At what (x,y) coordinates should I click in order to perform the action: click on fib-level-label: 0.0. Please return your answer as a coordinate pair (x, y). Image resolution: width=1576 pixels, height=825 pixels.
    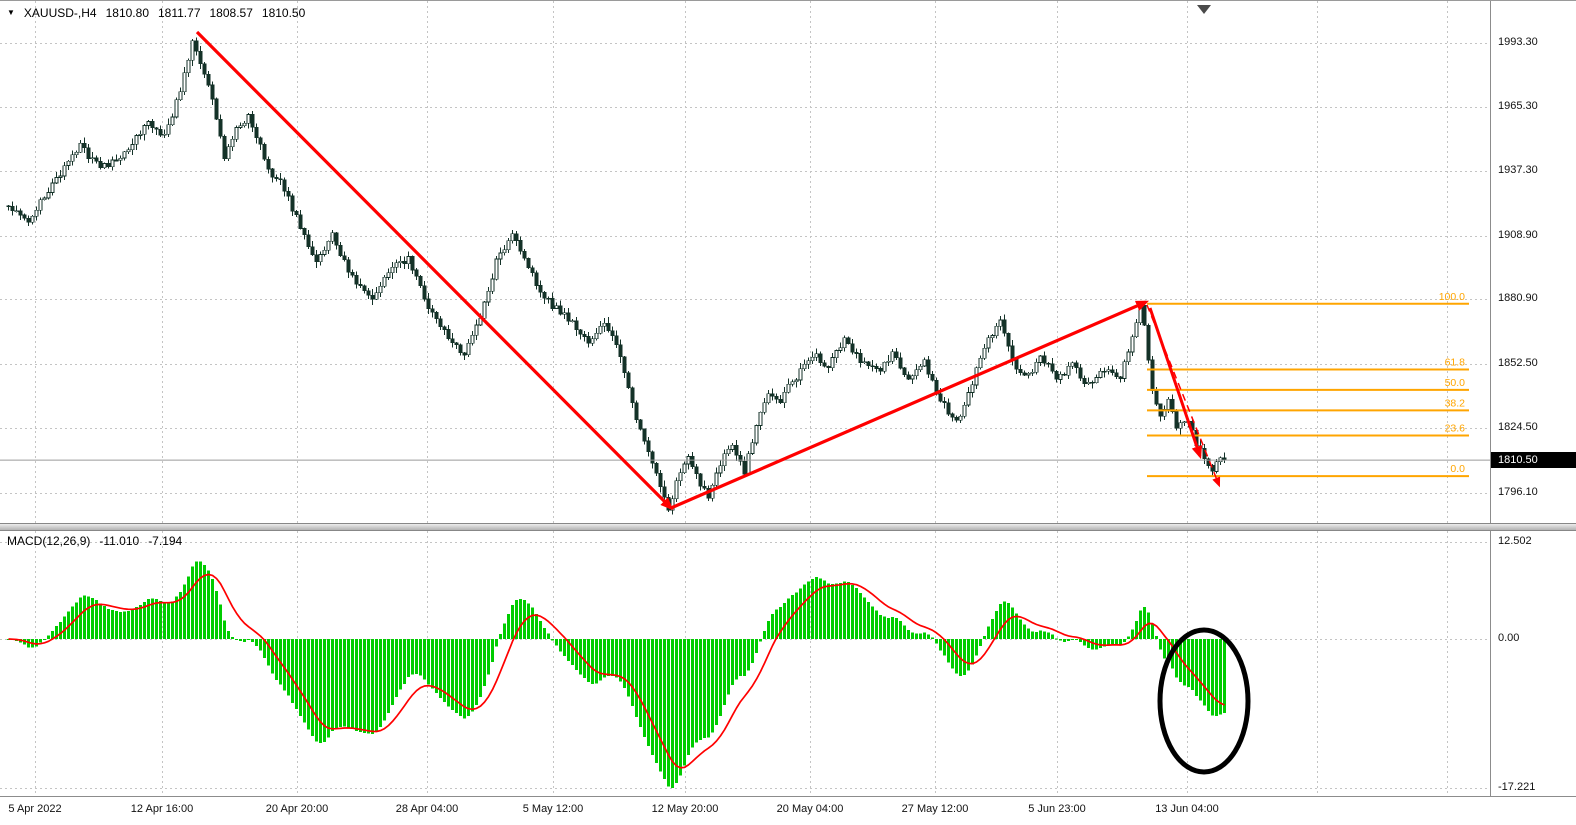
    Looking at the image, I should click on (1457, 469).